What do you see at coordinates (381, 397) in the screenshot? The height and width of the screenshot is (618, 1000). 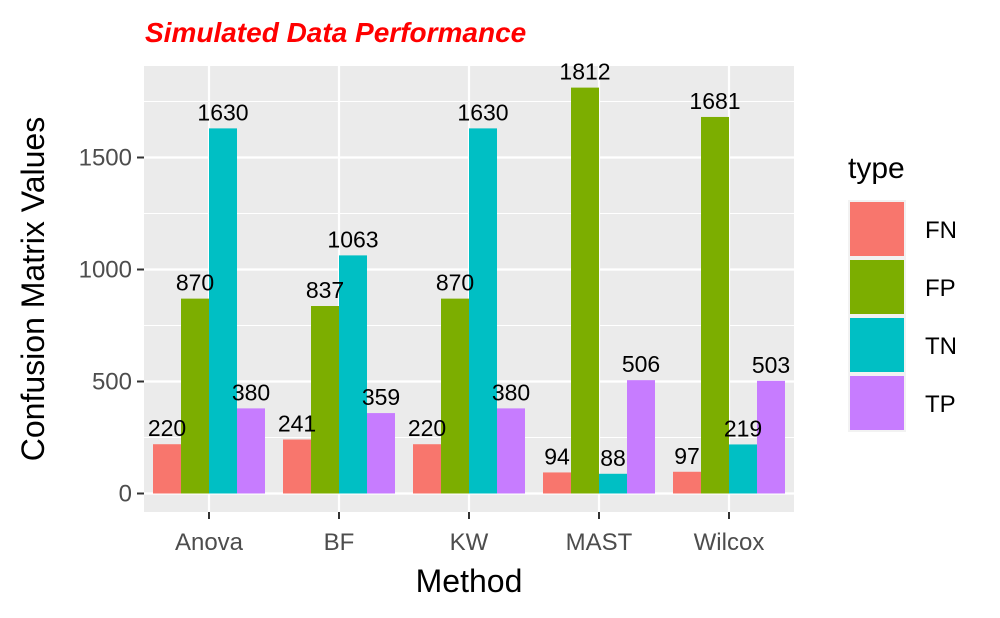 I see `data-label: 359` at bounding box center [381, 397].